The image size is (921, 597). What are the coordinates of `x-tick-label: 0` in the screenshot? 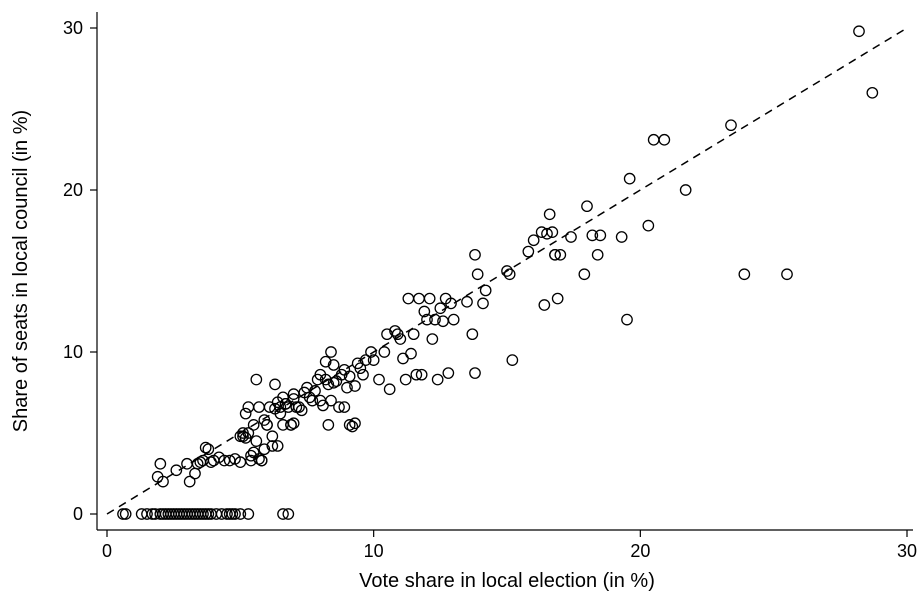 It's located at (107, 551).